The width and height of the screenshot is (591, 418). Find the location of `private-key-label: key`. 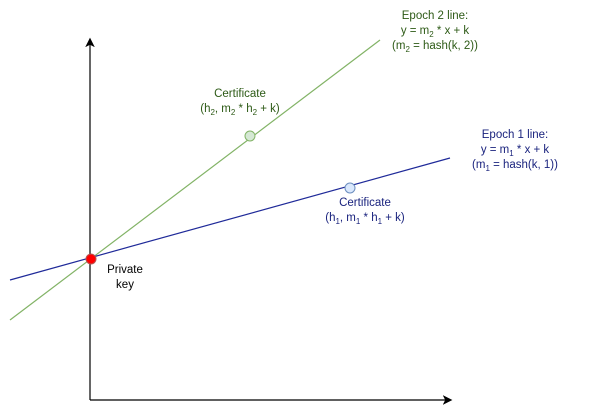

private-key-label: key is located at coordinates (125, 285).